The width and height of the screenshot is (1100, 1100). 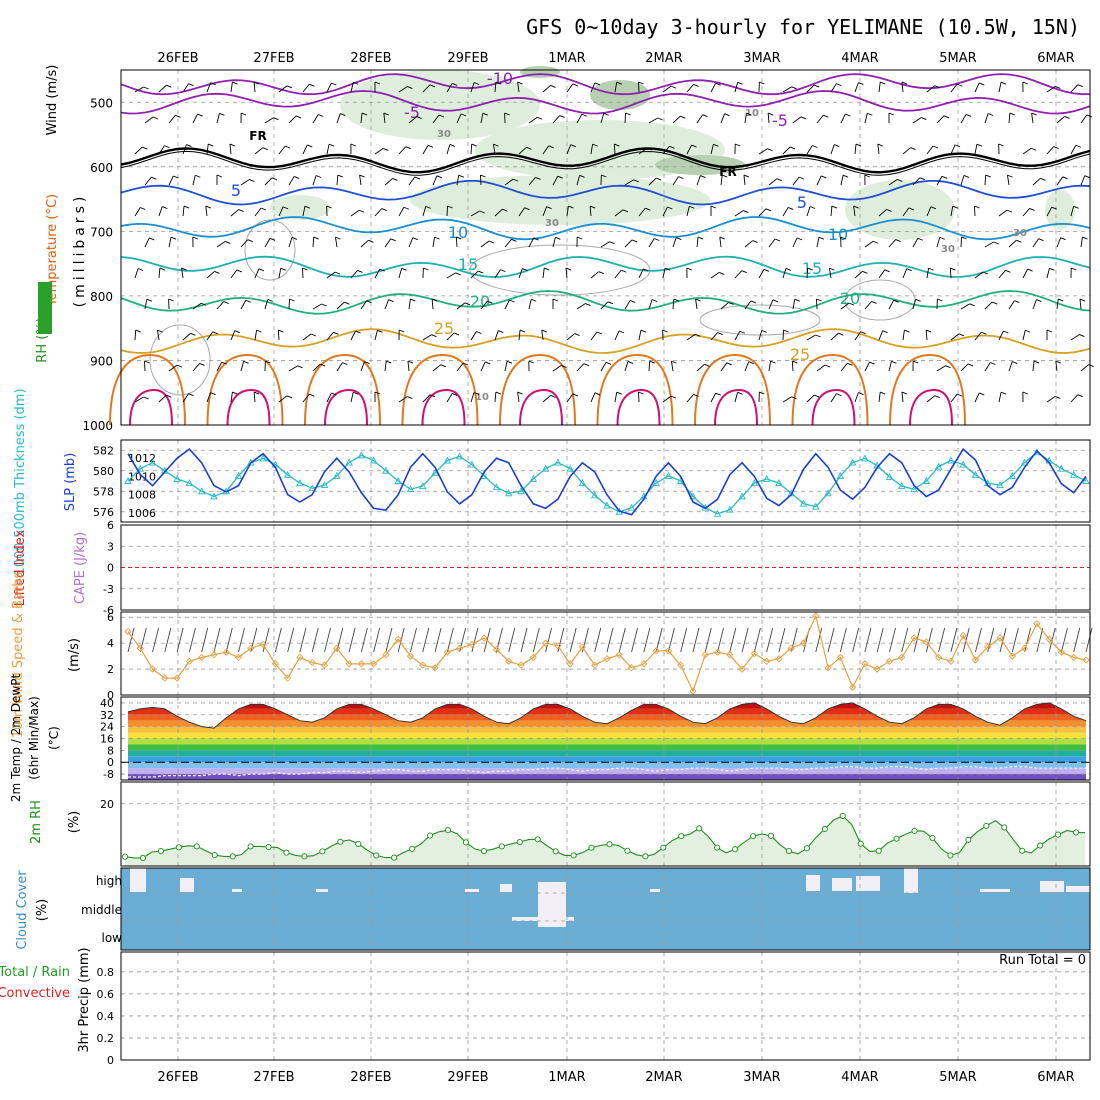 What do you see at coordinates (108, 774) in the screenshot?
I see `temp-tick: -8` at bounding box center [108, 774].